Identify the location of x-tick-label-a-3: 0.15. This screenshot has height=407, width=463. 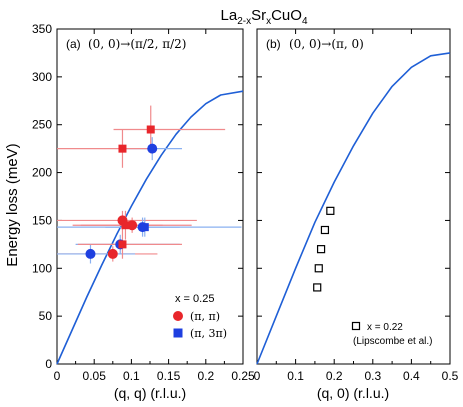
(169, 376).